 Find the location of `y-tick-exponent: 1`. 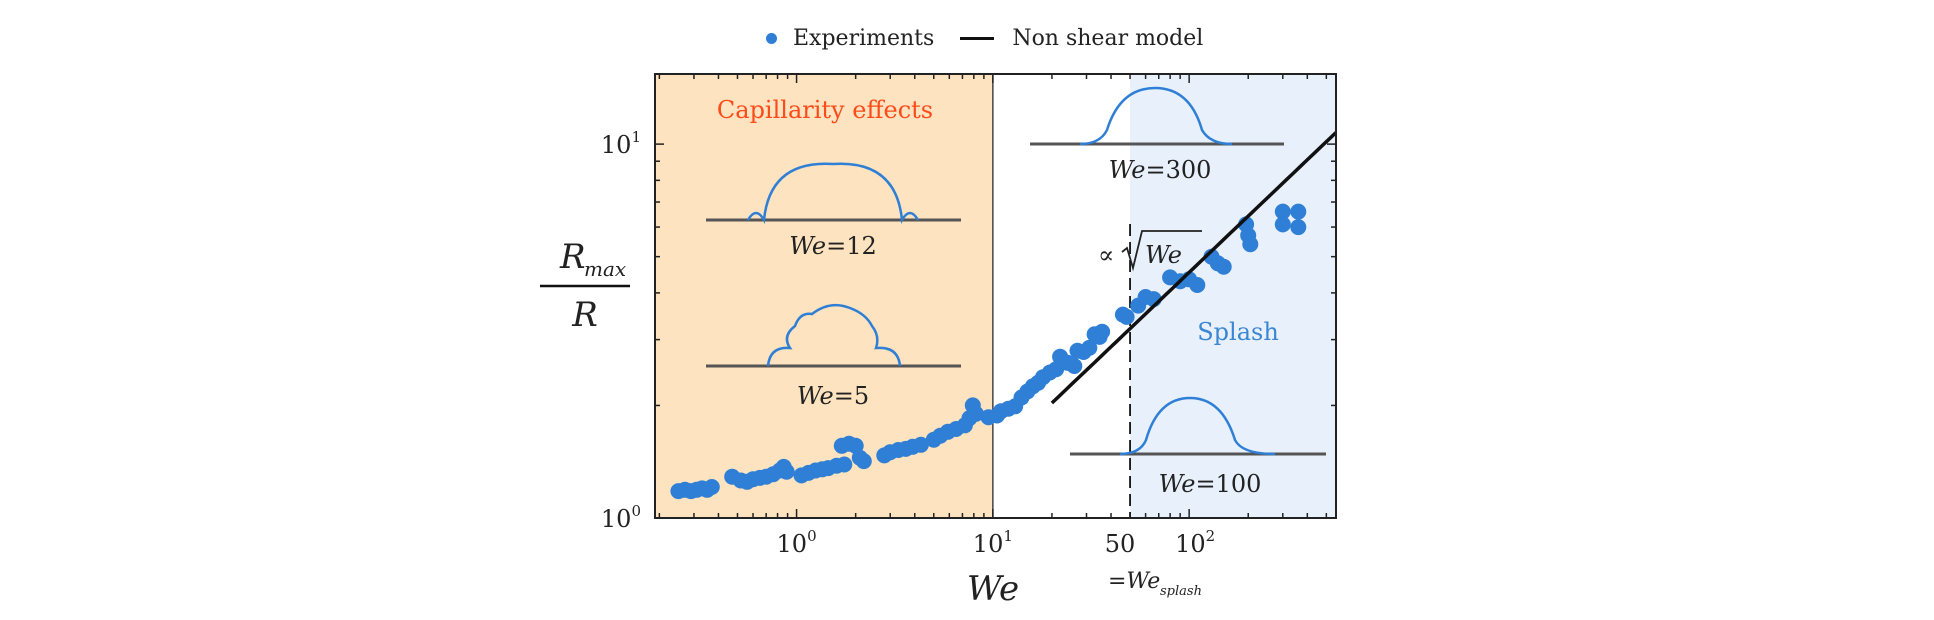

y-tick-exponent: 1 is located at coordinates (636, 137).